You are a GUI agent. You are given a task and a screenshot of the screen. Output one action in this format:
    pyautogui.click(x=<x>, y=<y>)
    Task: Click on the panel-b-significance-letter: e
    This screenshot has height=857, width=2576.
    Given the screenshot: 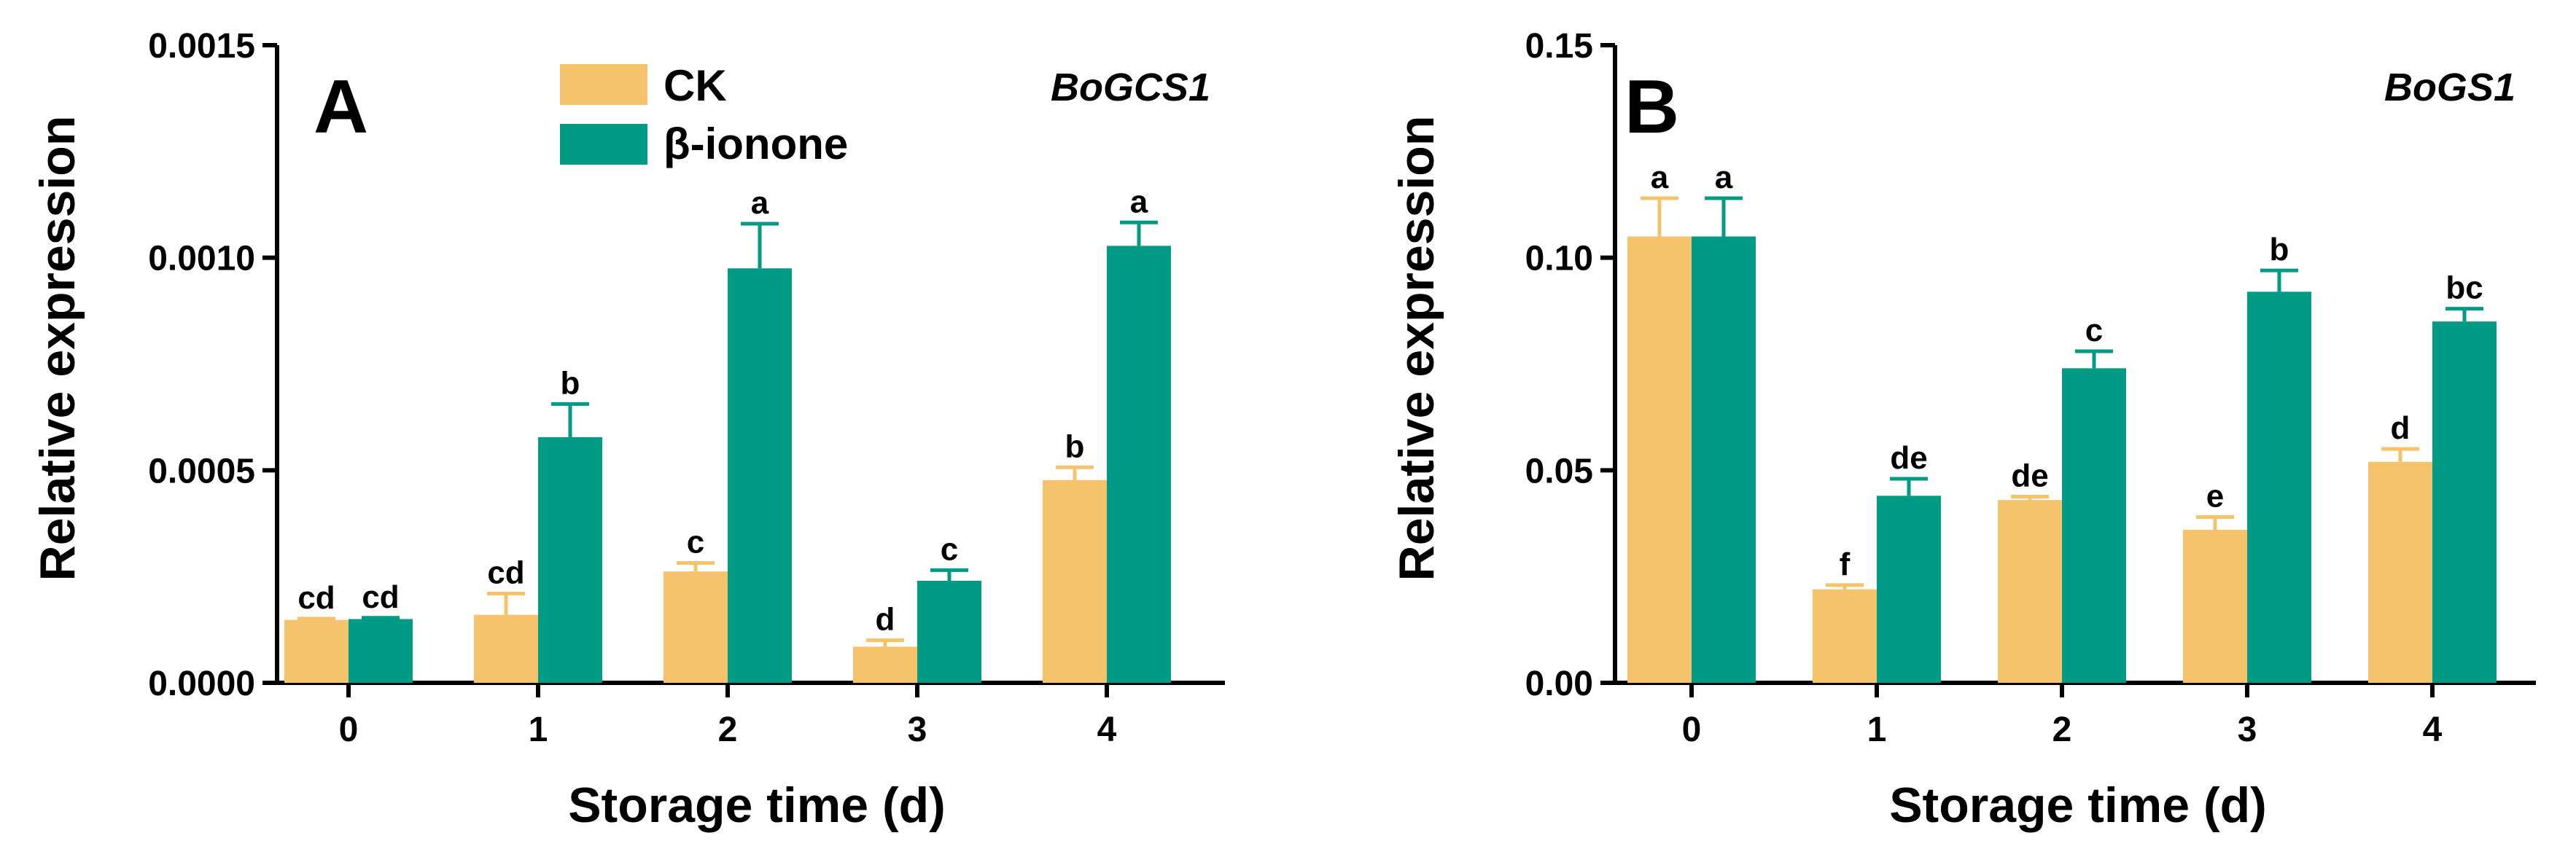 What is the action you would take?
    pyautogui.click(x=2215, y=496)
    